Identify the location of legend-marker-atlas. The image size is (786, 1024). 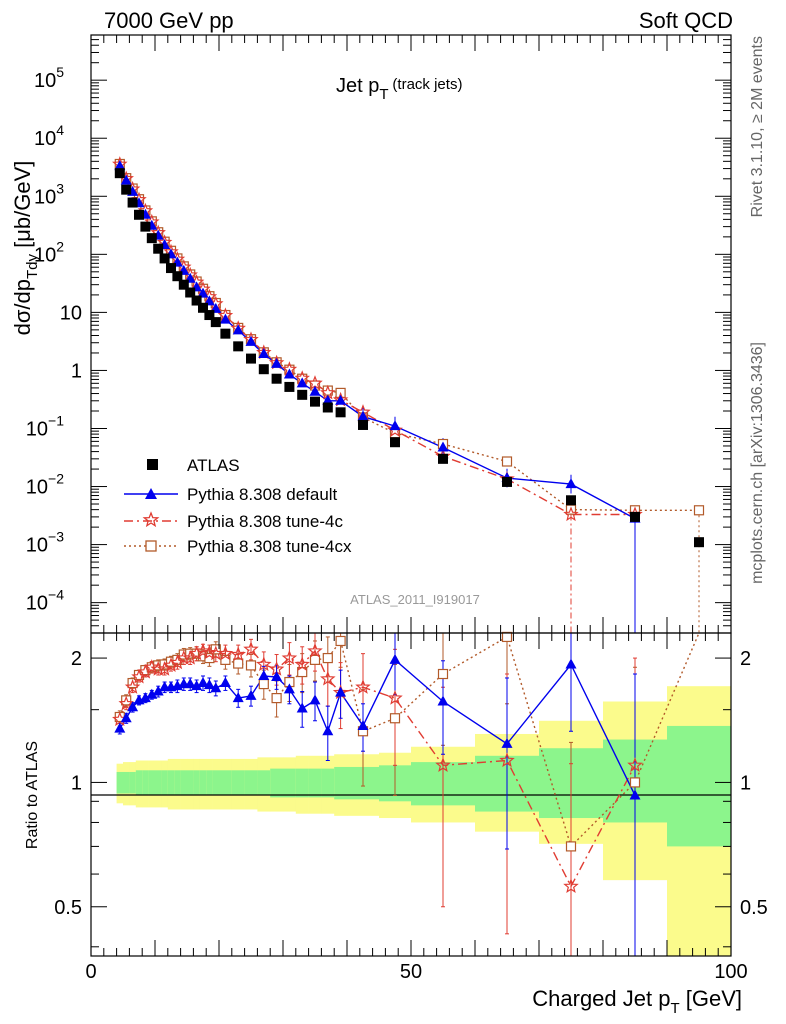
(152, 464).